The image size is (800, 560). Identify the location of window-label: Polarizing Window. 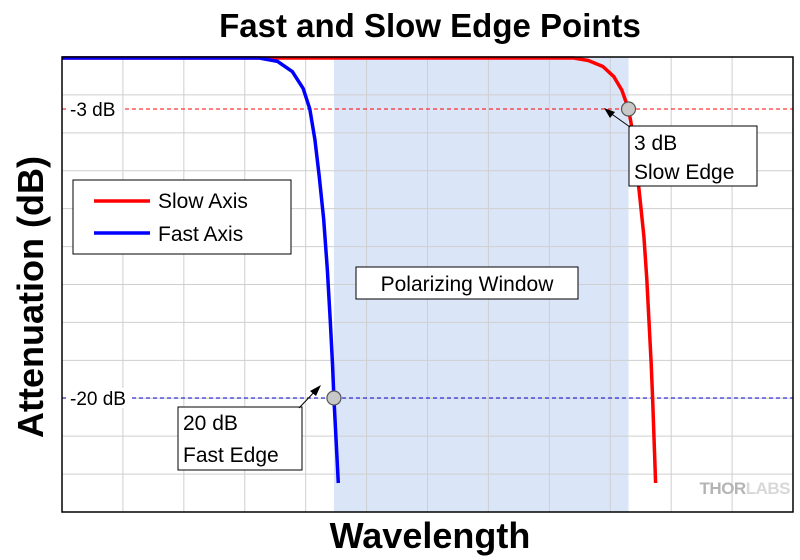
(468, 284).